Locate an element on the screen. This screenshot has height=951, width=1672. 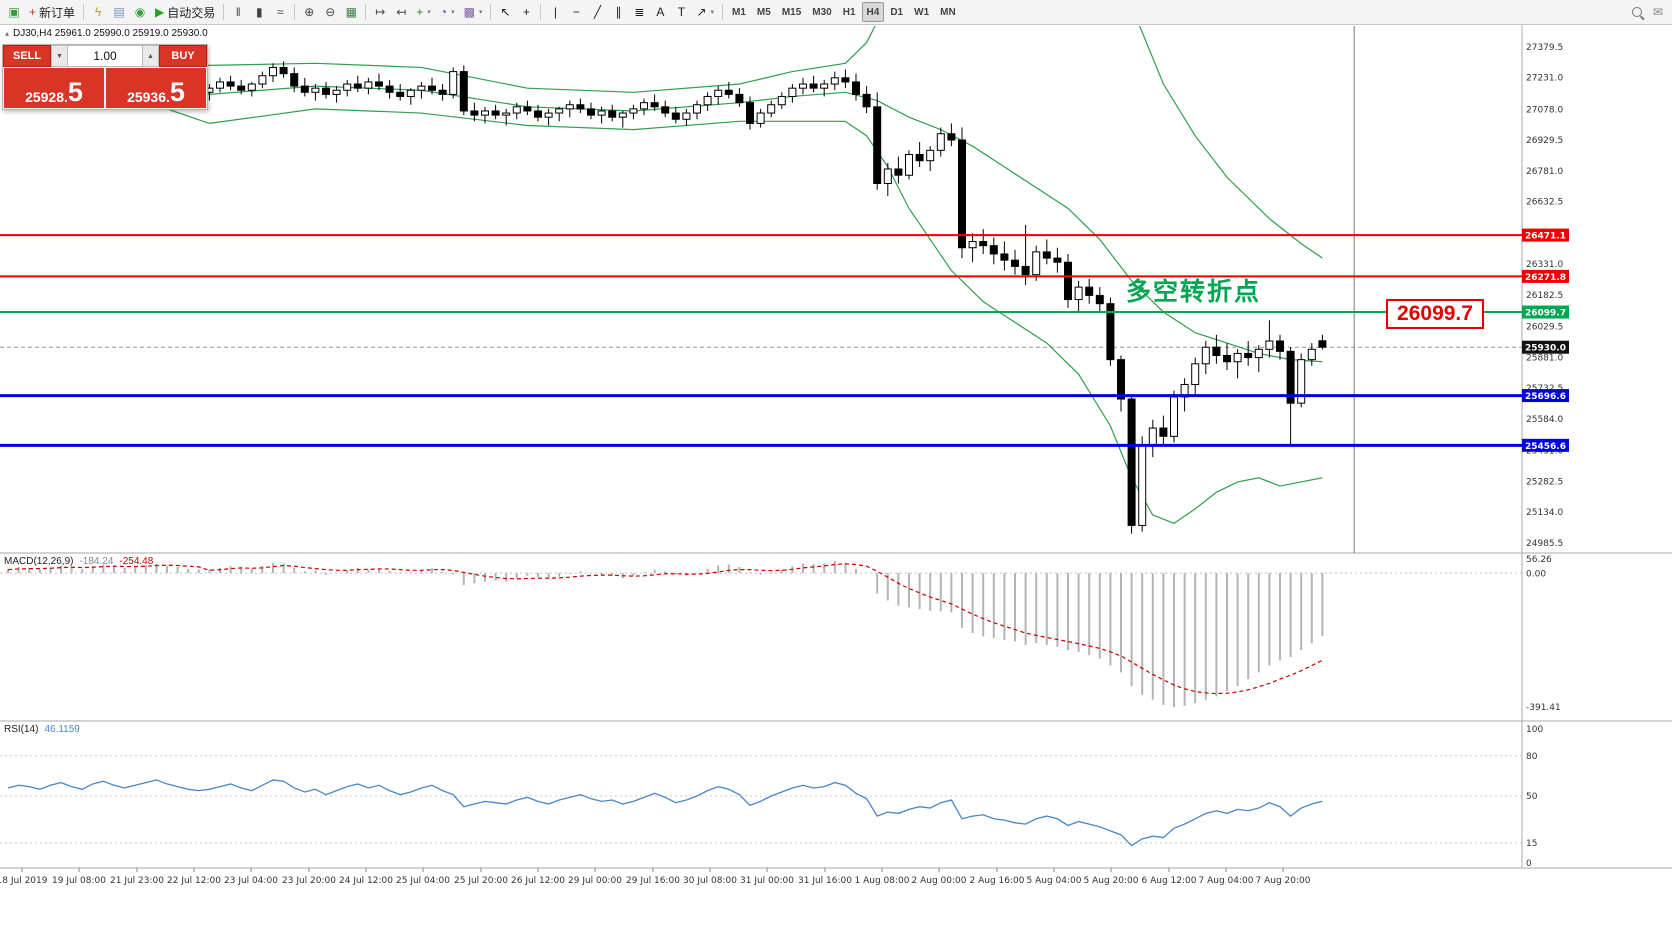
timeframe-m30: M30 is located at coordinates (822, 12).